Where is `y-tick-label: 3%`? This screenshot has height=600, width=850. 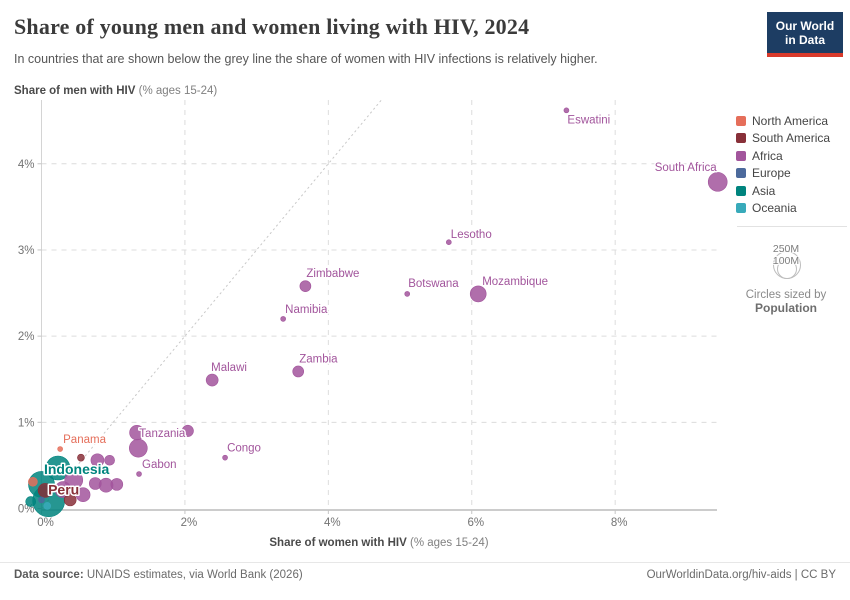 y-tick-label: 3% is located at coordinates (26, 251).